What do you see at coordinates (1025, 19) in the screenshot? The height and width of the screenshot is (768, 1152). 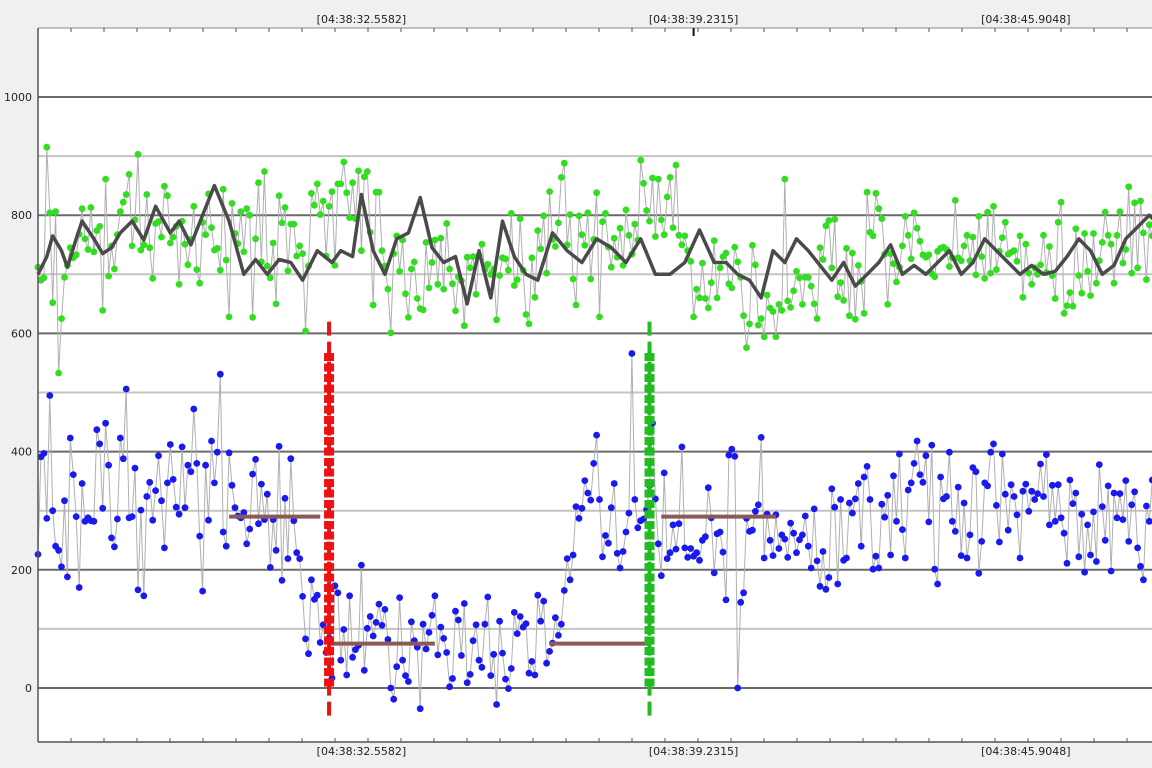 I see `x-tick-label-top: [04:38:45.9048]` at bounding box center [1025, 19].